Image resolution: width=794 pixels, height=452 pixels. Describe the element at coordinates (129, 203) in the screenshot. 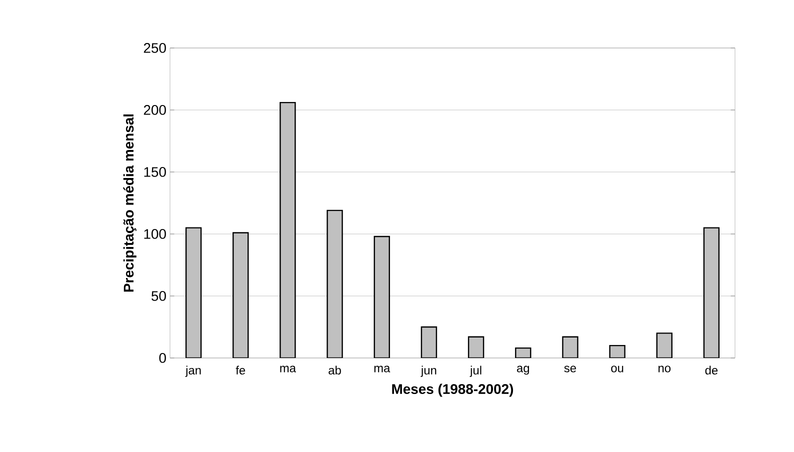

I see `y-axis-title: Precipitação média mensal` at that location.